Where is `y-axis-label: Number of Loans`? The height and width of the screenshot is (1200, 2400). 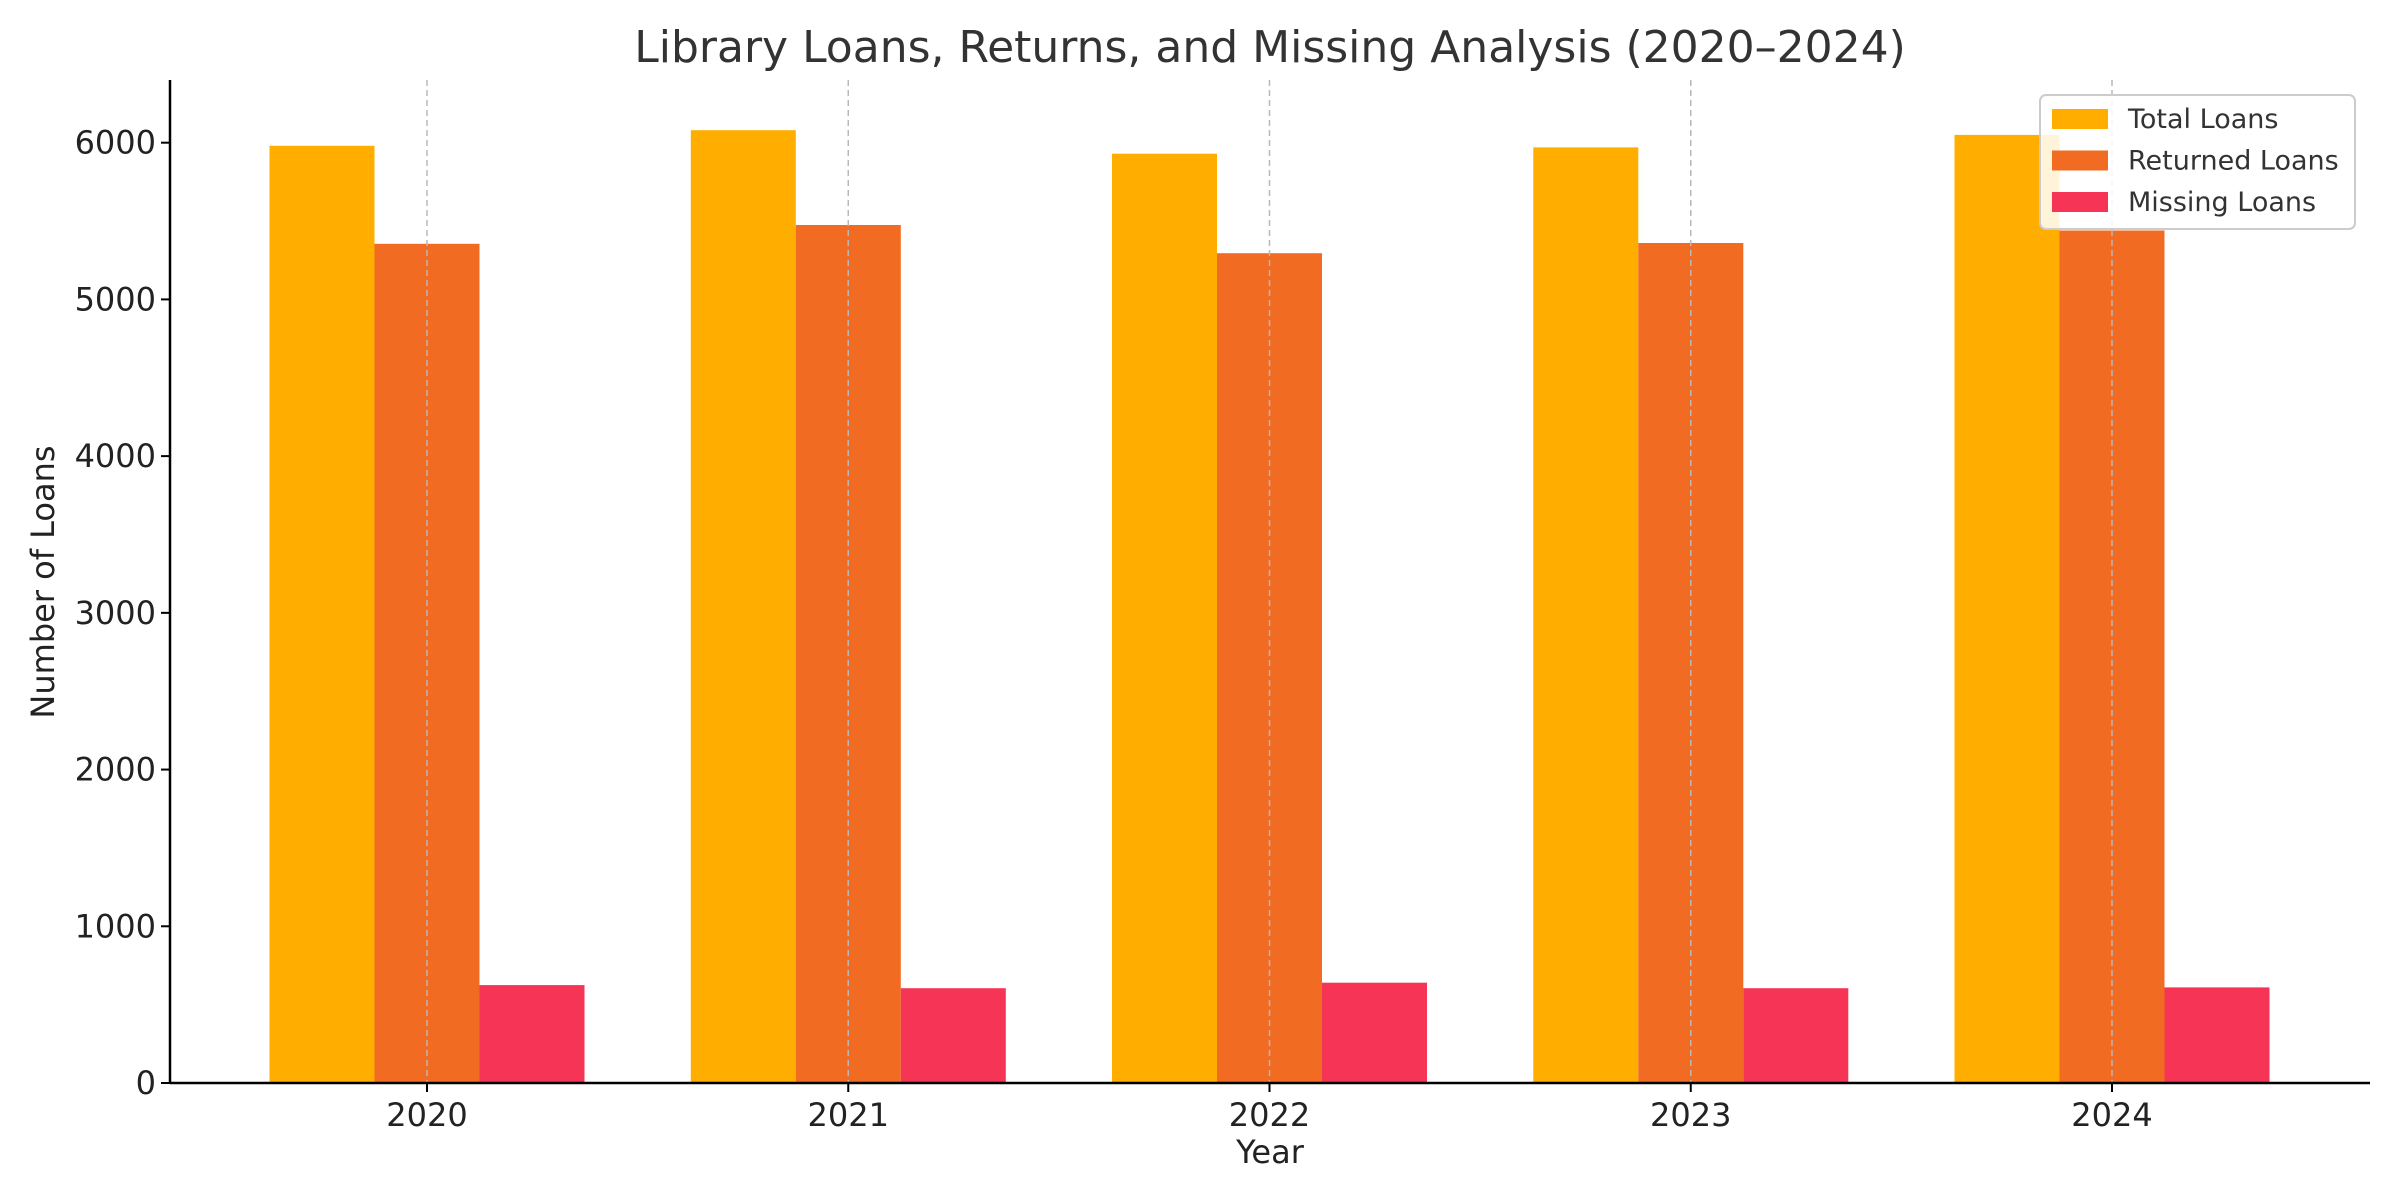 y-axis-label: Number of Loans is located at coordinates (43, 581).